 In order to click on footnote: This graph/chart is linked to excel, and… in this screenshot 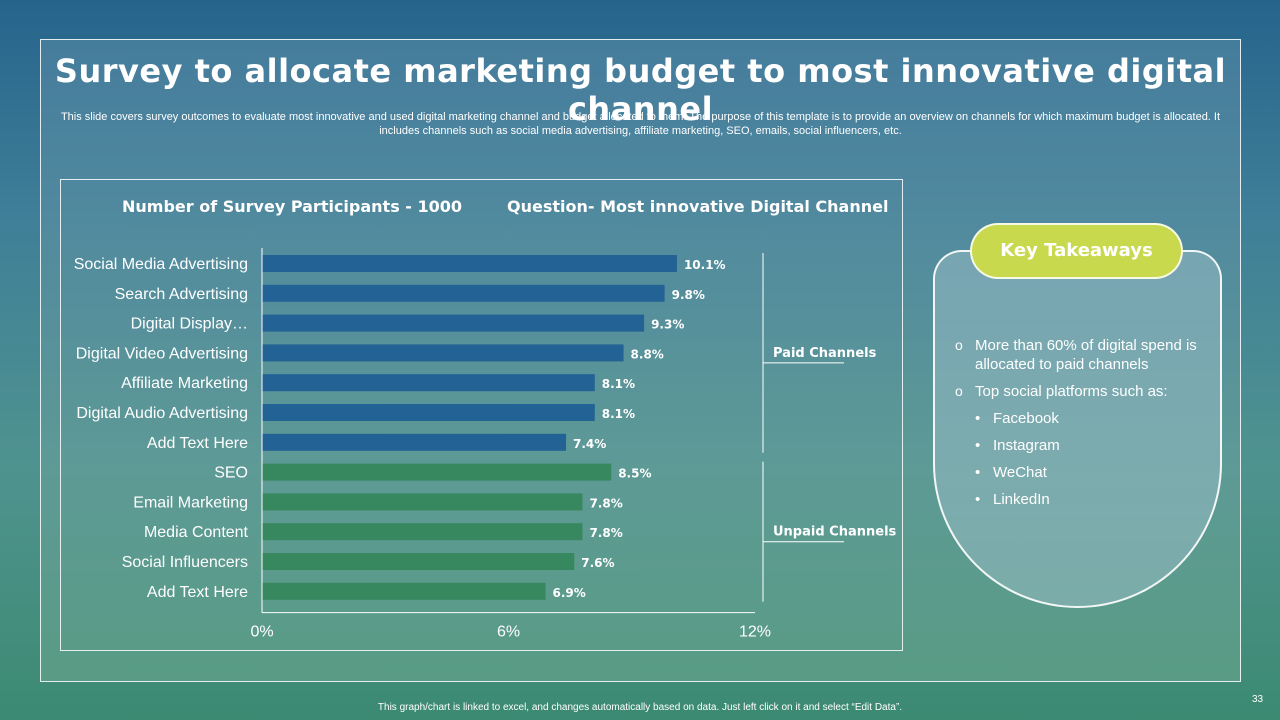, I will do `click(640, 707)`.